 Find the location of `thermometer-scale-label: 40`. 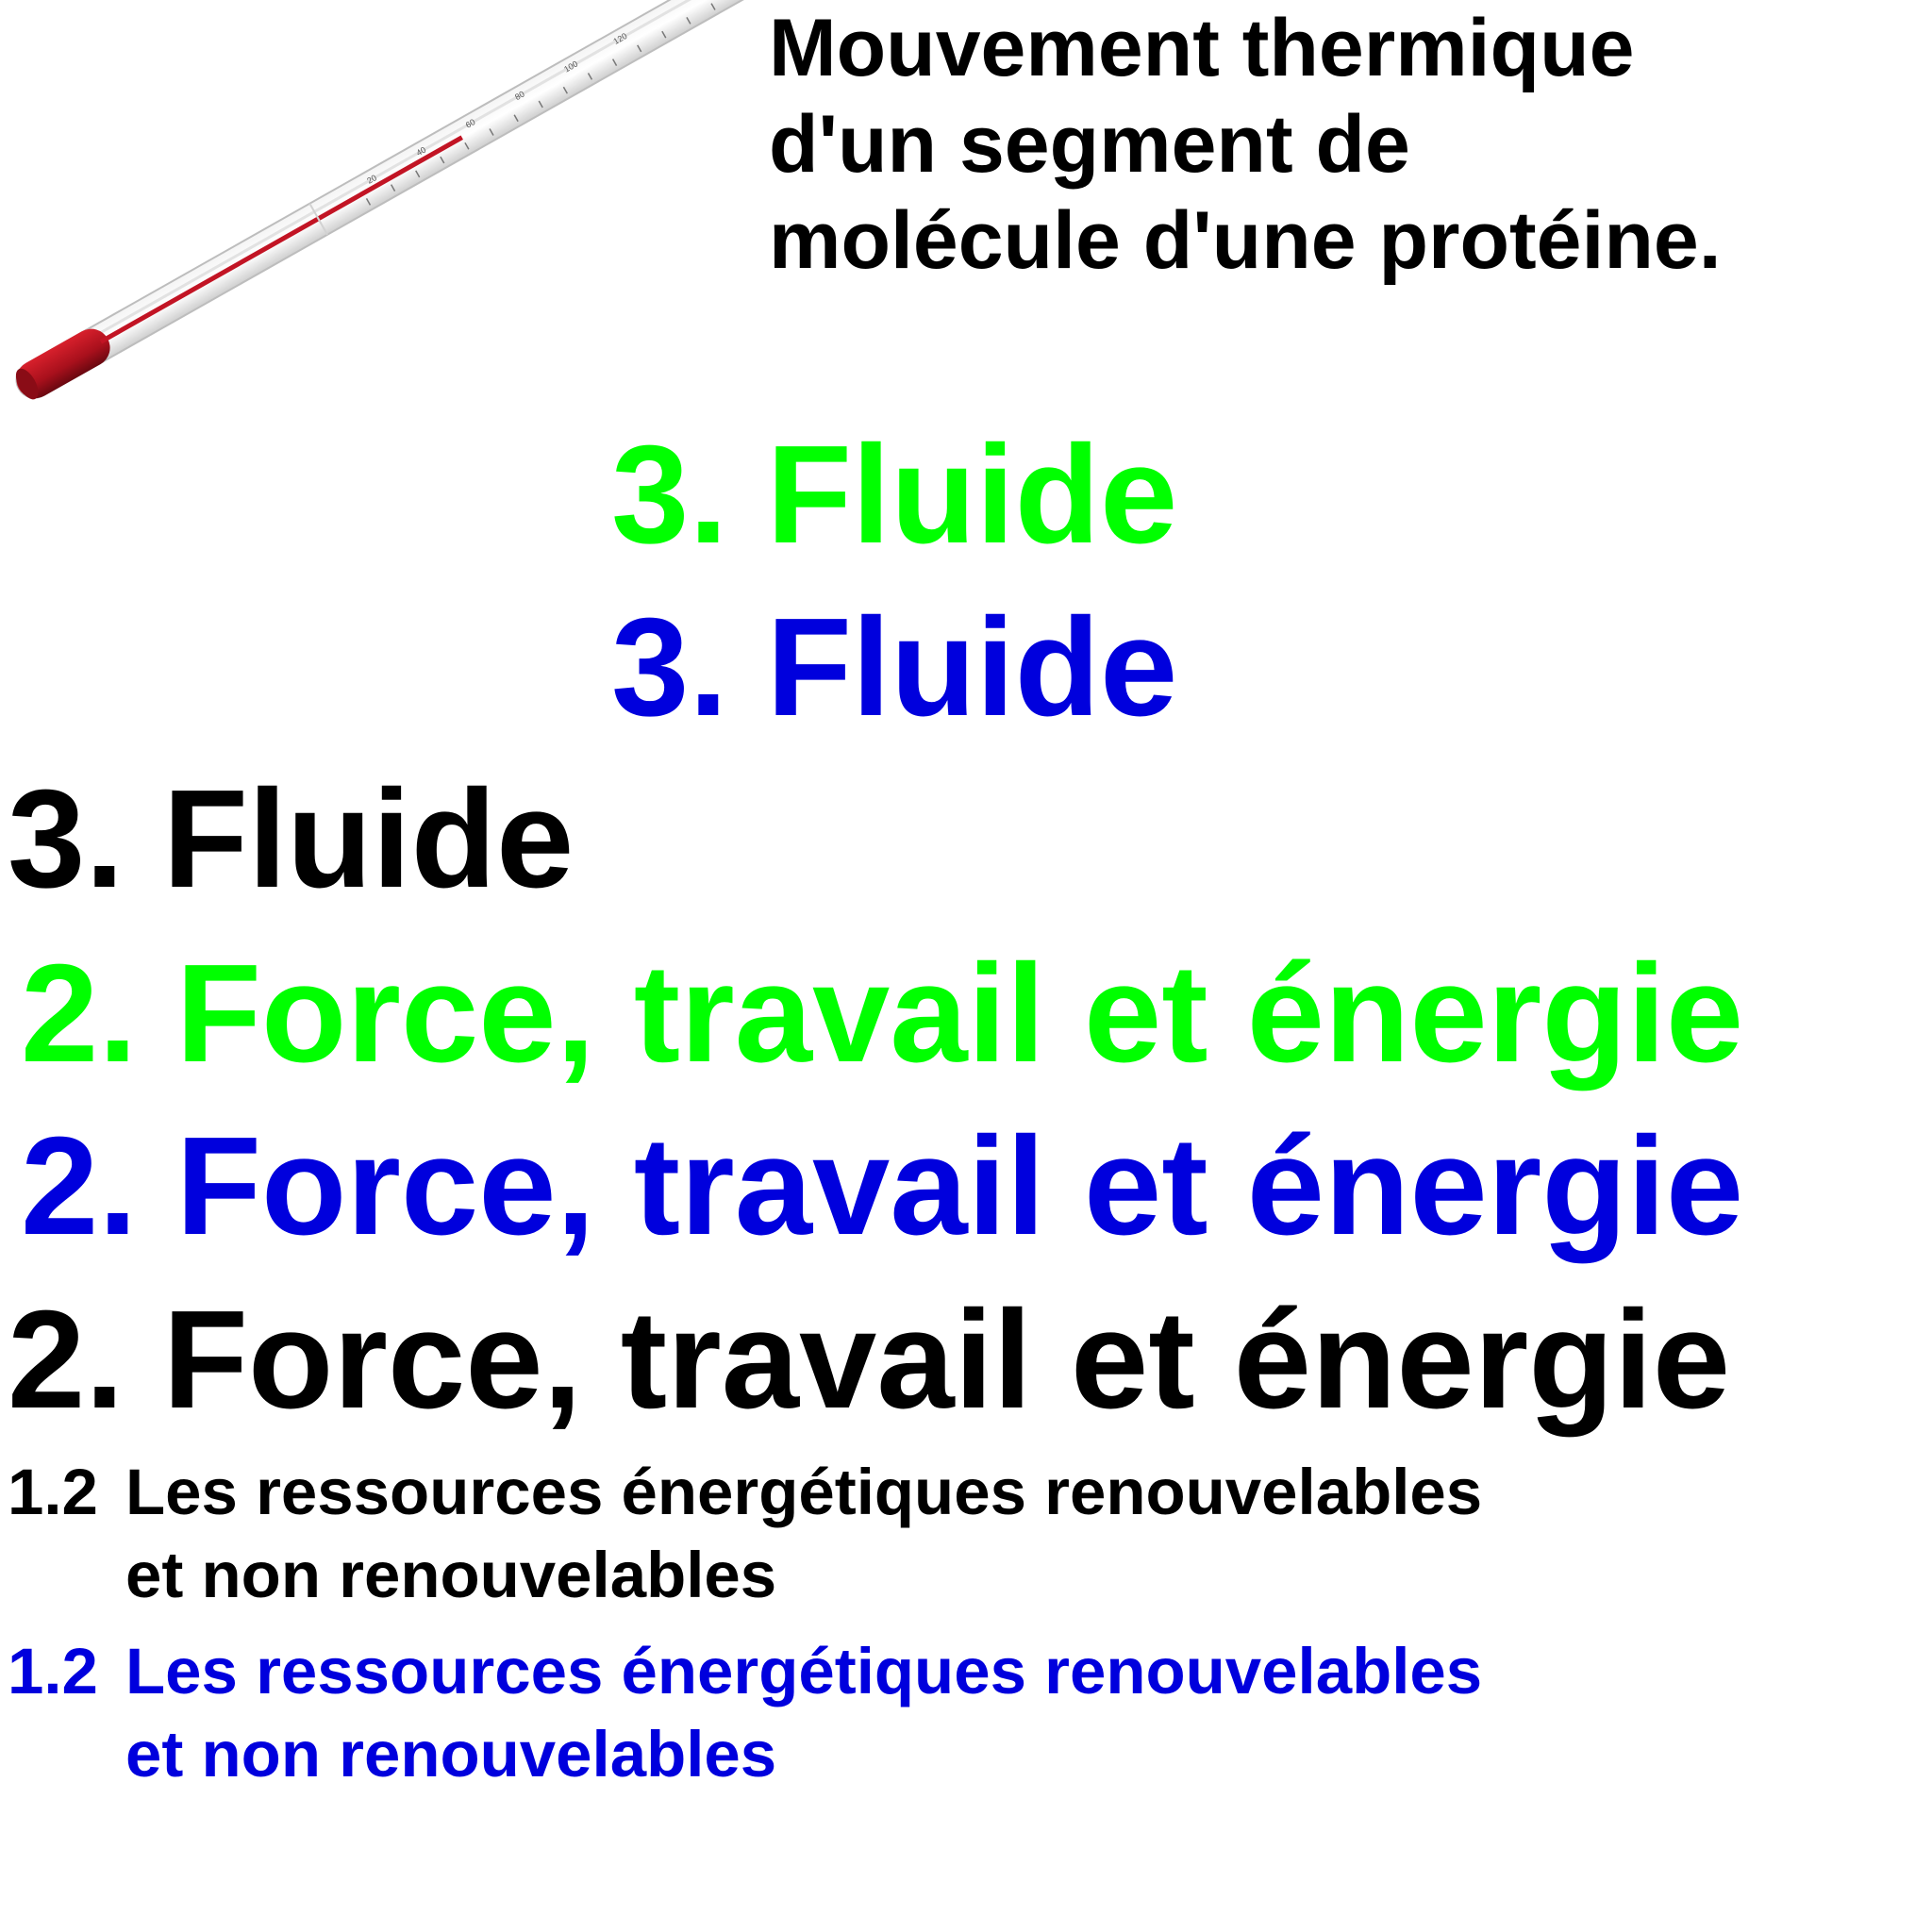

thermometer-scale-label: 40 is located at coordinates (421, 152).